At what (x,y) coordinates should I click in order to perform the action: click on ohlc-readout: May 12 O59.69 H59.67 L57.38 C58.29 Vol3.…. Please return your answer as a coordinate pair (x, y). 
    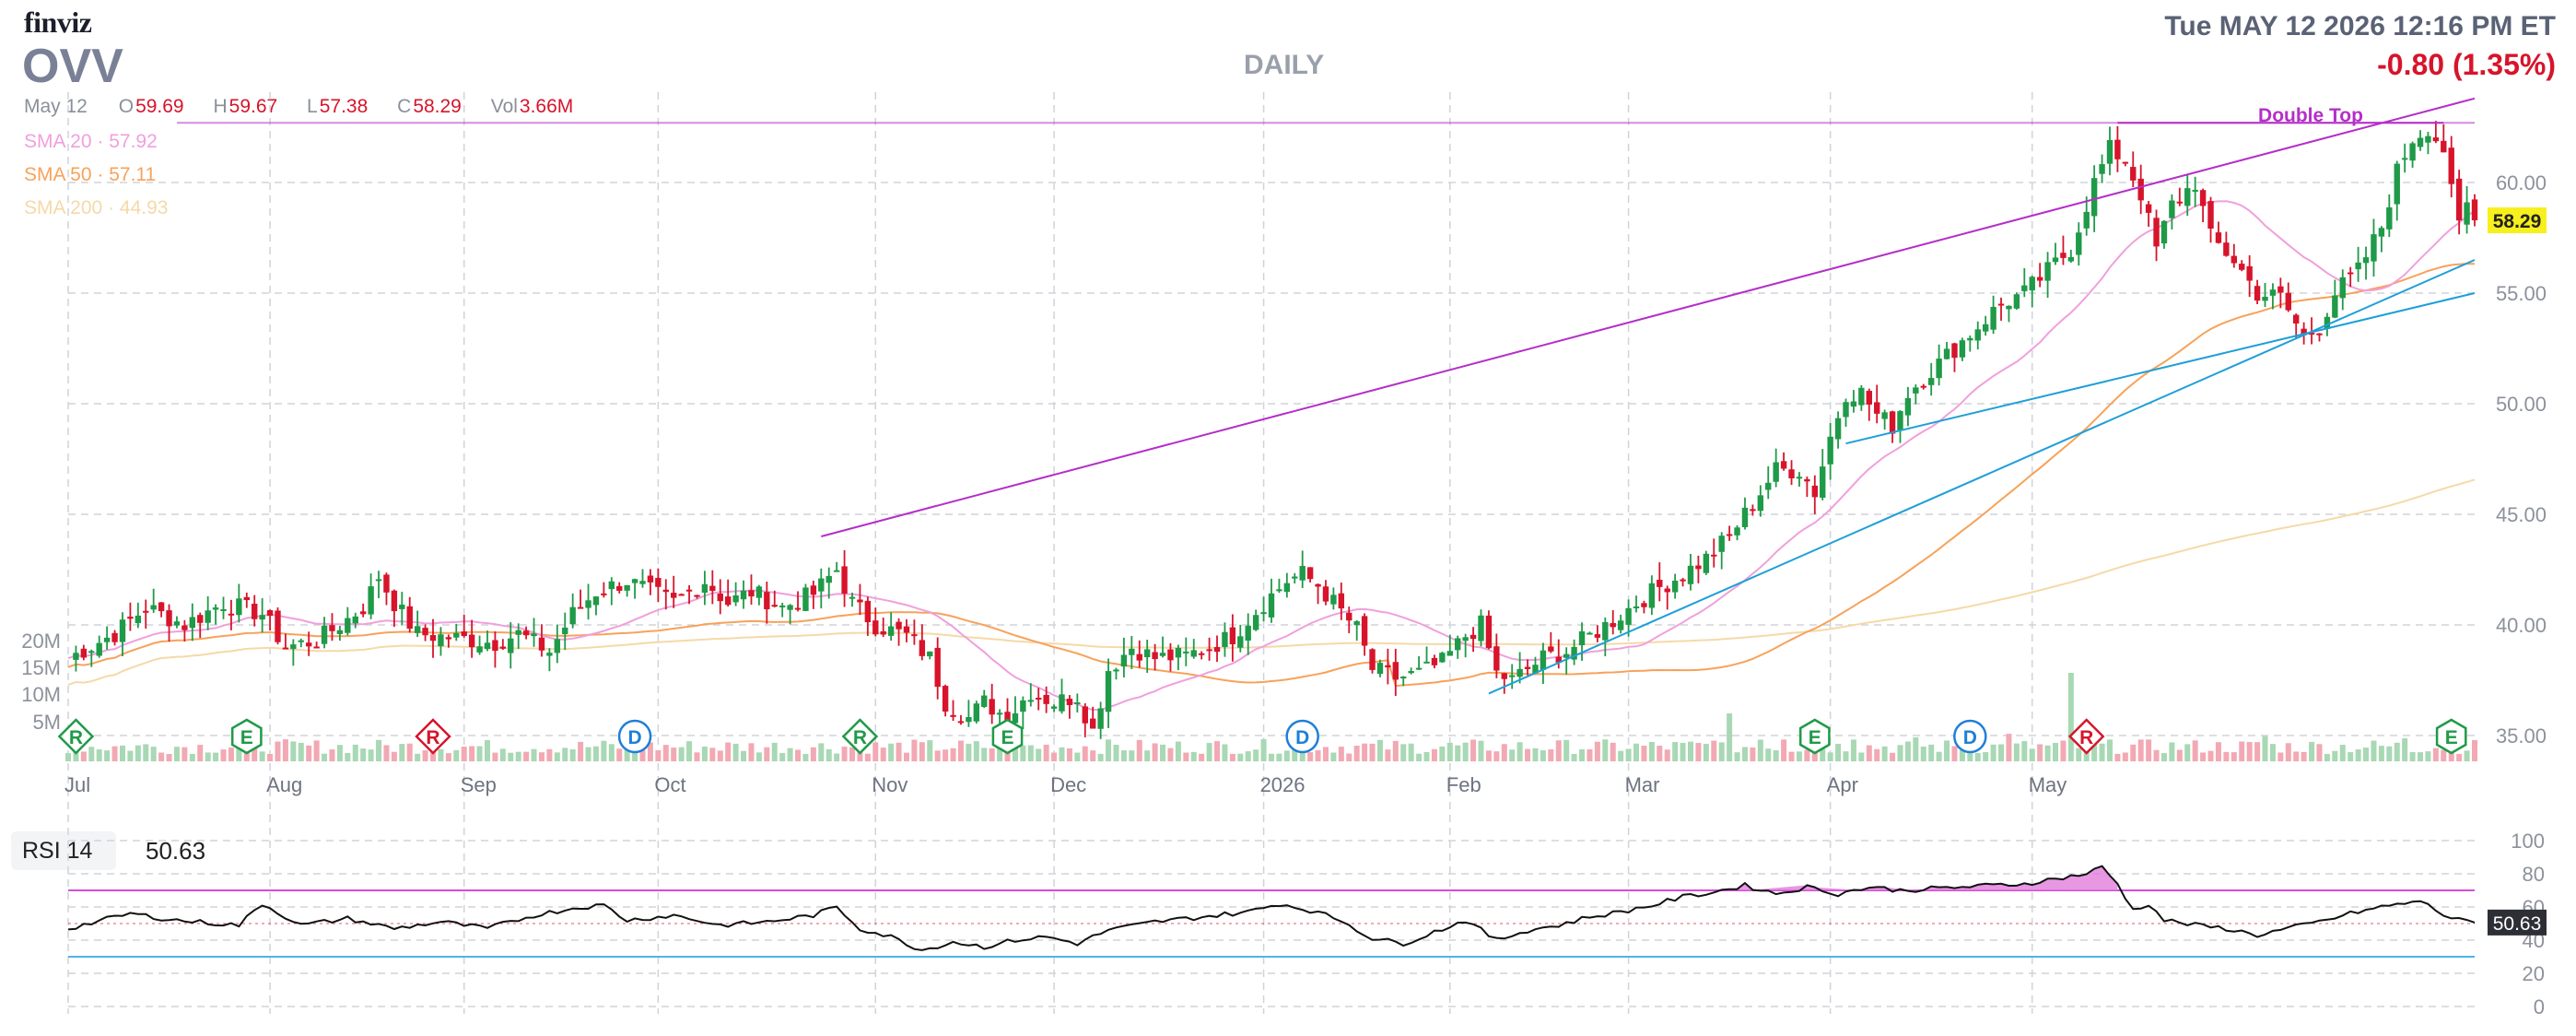
    Looking at the image, I should click on (310, 107).